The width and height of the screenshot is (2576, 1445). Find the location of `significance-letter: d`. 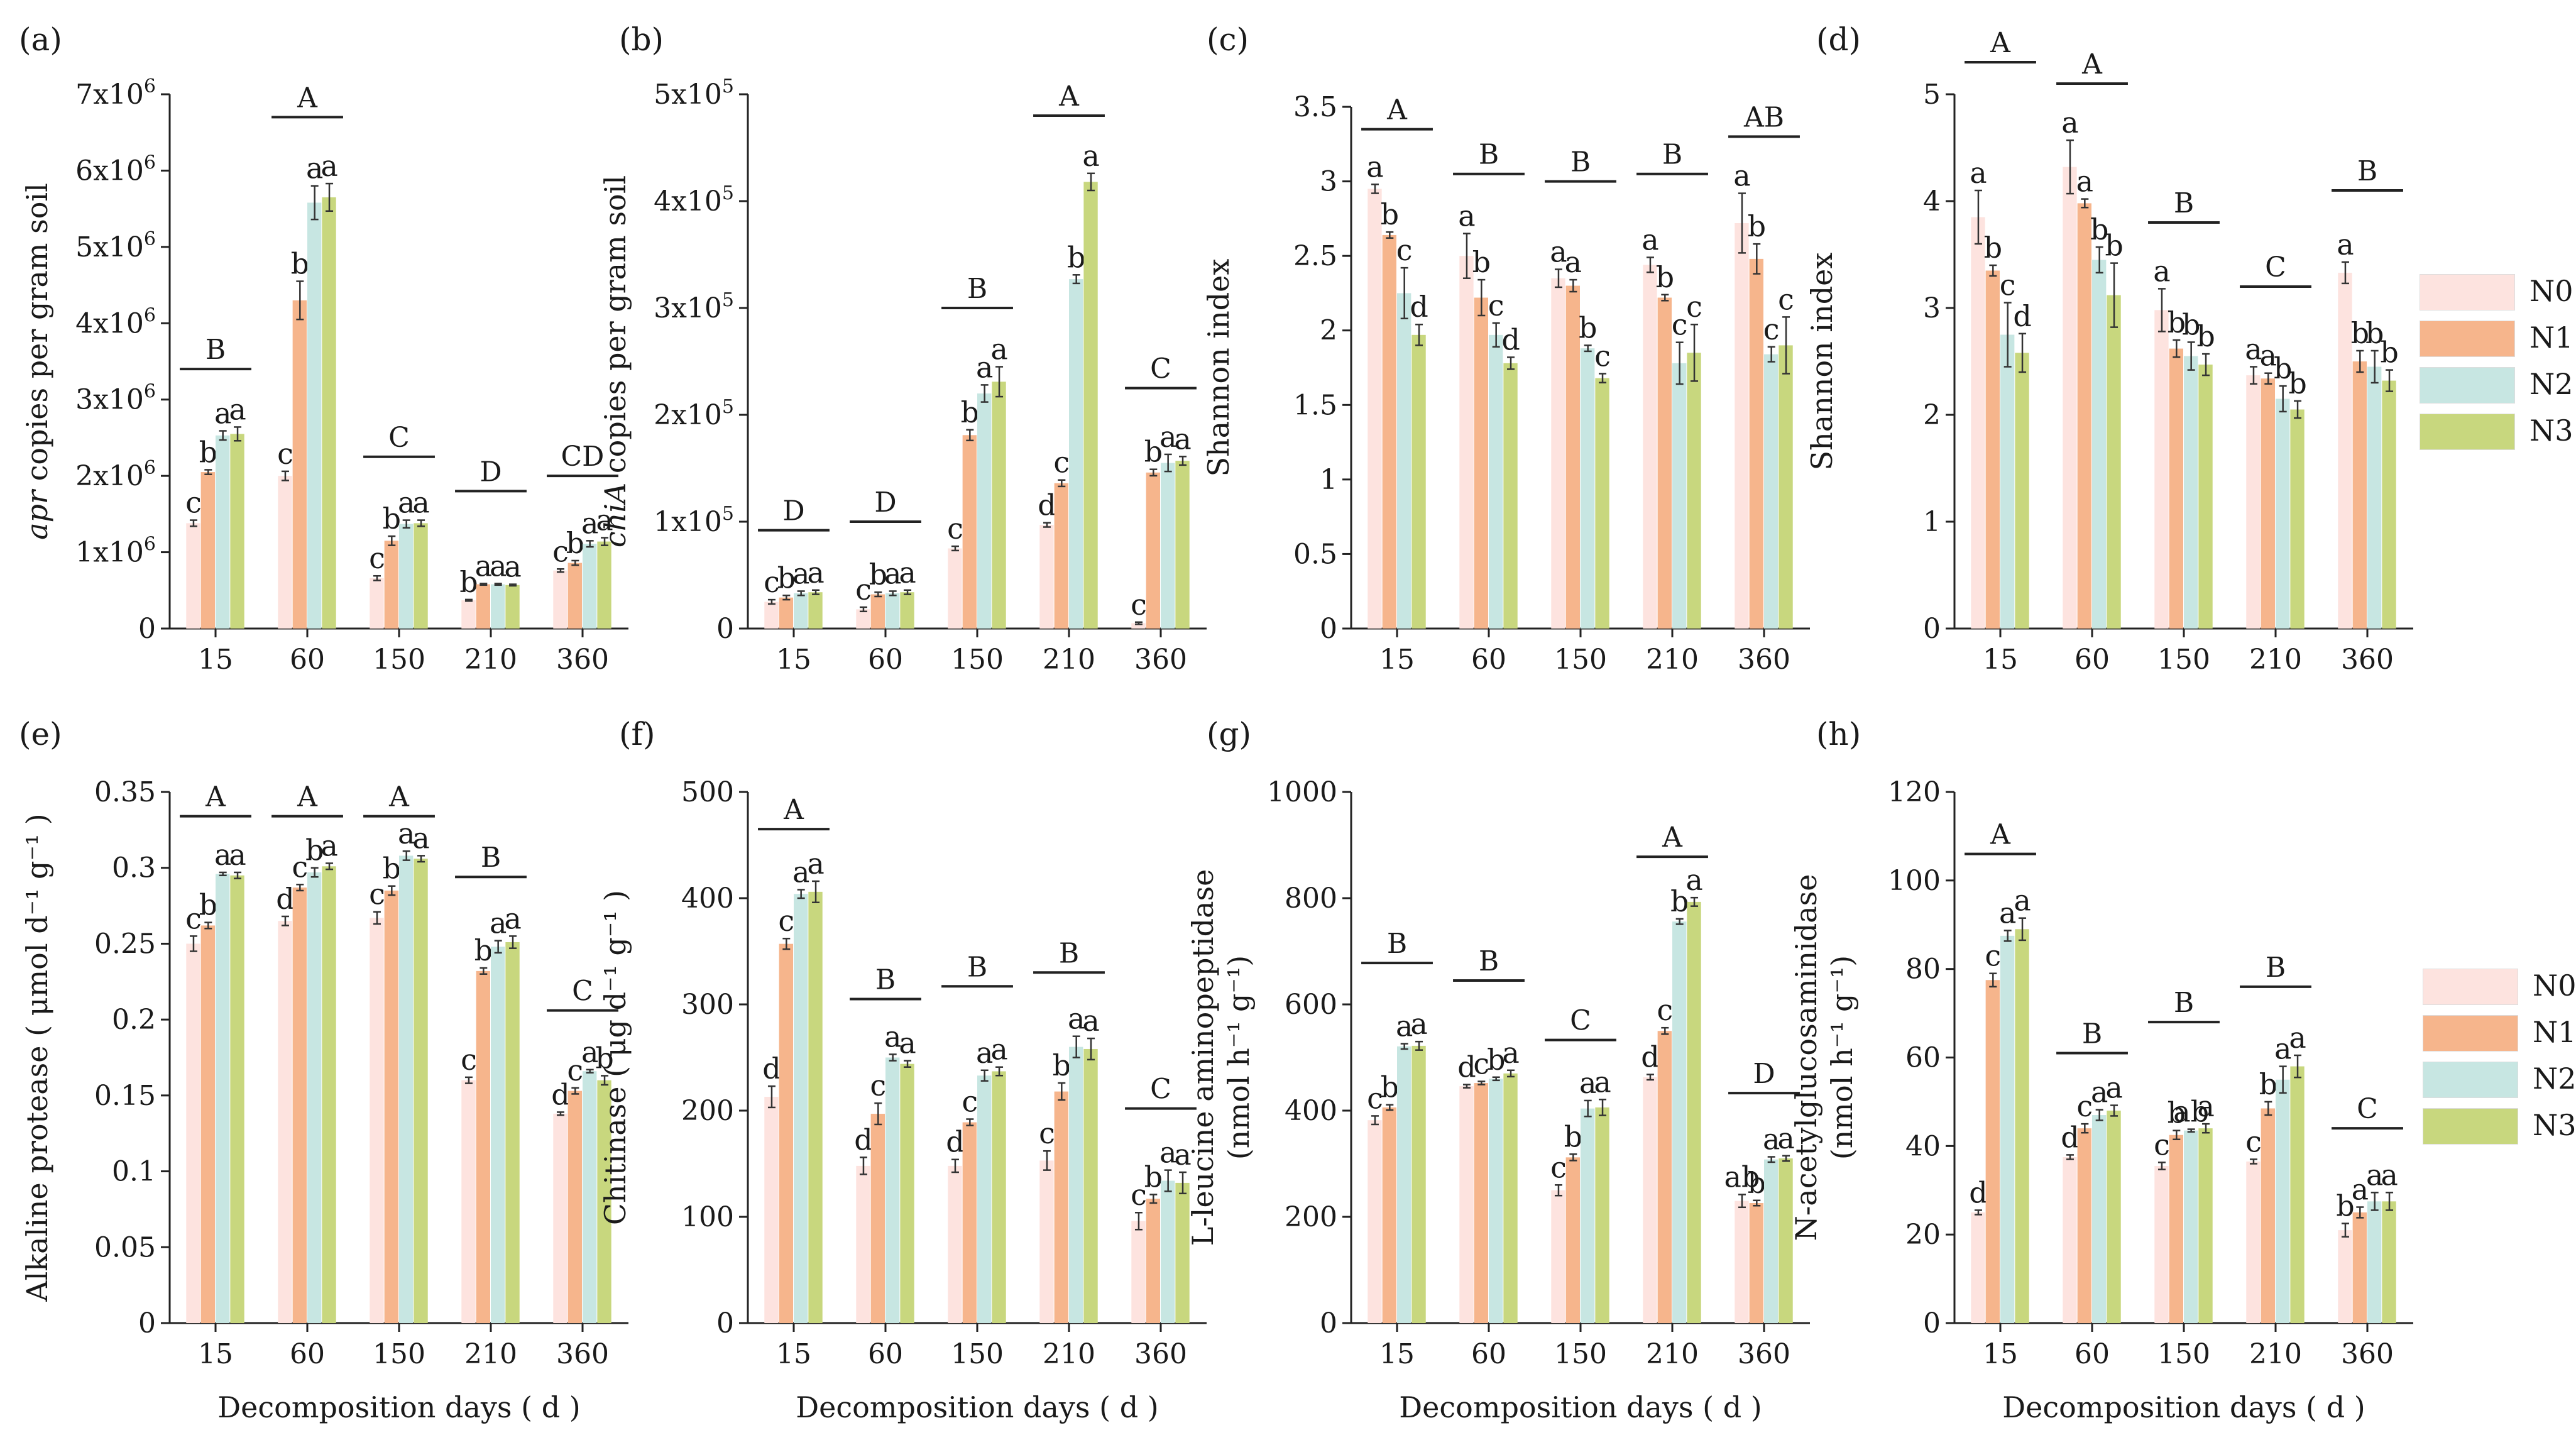

significance-letter: d is located at coordinates (2070, 1137).